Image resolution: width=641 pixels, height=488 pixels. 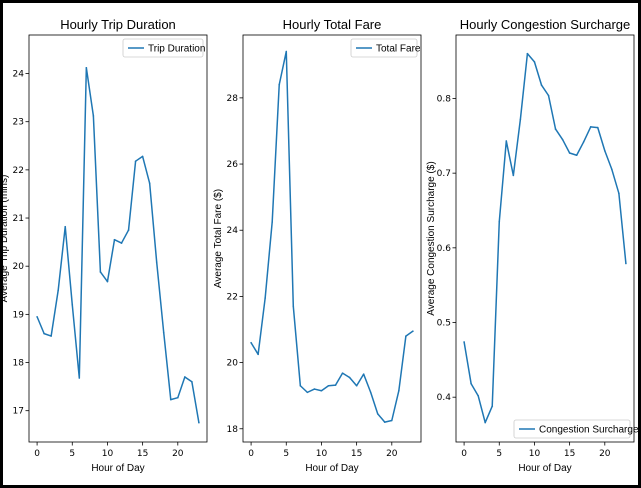 I want to click on legend-entry: Congestion Surcharge, so click(x=588, y=430).